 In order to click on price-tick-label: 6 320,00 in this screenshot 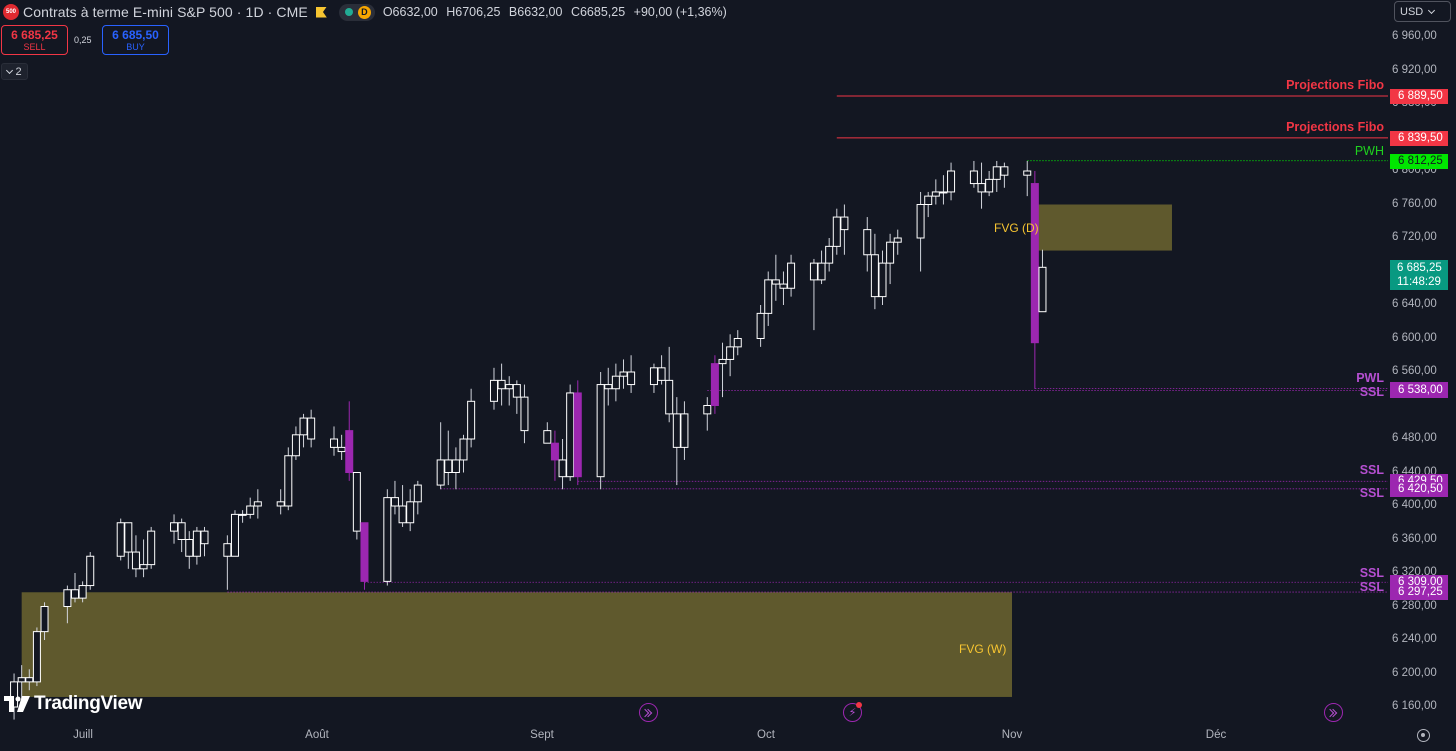, I will do `click(1414, 572)`.